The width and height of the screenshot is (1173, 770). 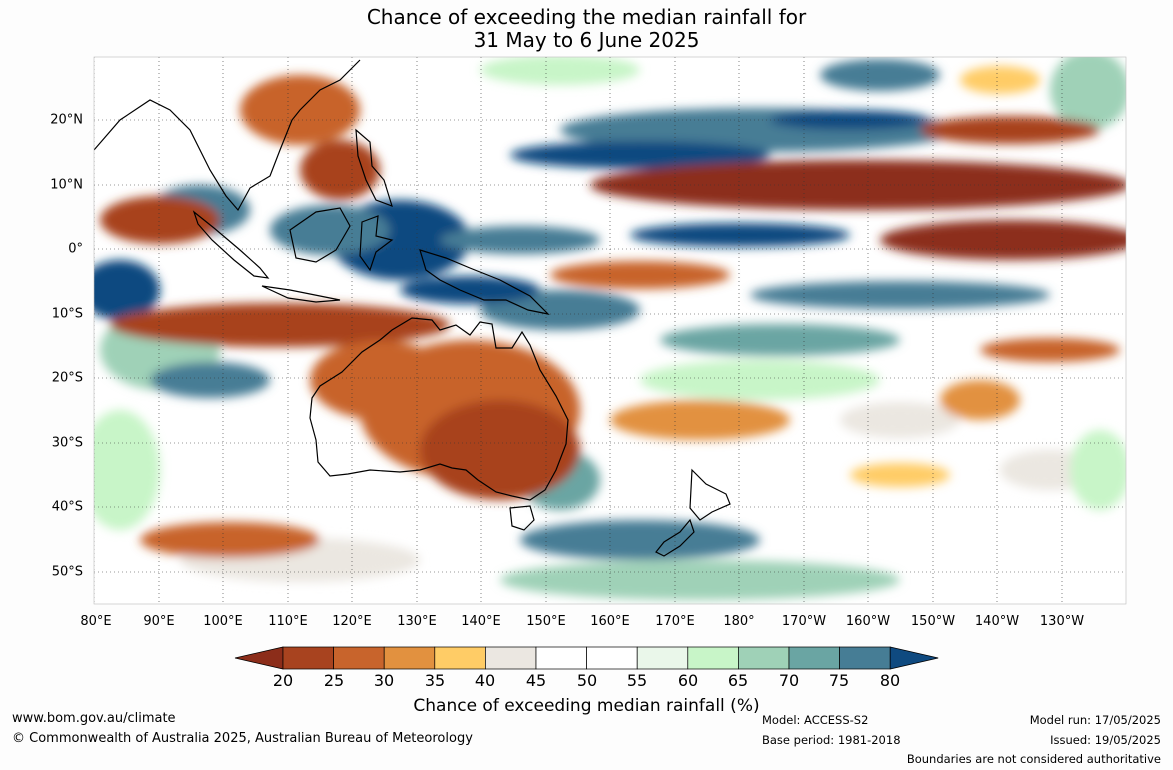 I want to click on colorbar-tick: 30, so click(x=384, y=680).